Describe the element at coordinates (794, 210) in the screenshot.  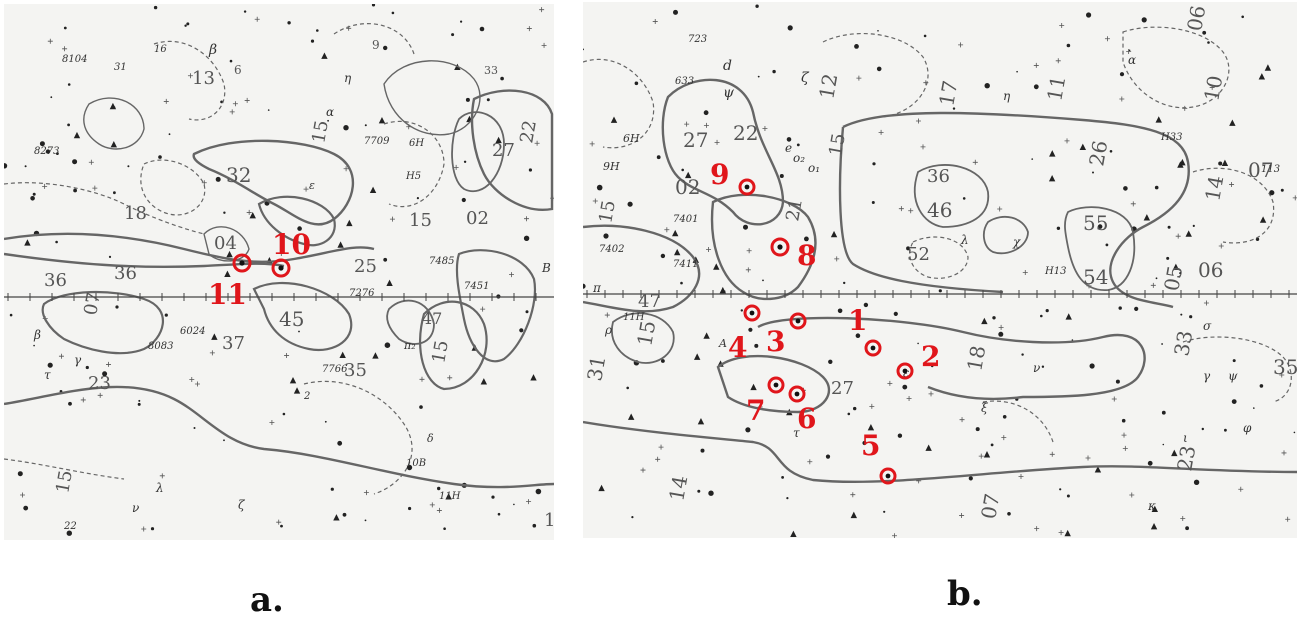
I see `contour-number: 21` at that location.